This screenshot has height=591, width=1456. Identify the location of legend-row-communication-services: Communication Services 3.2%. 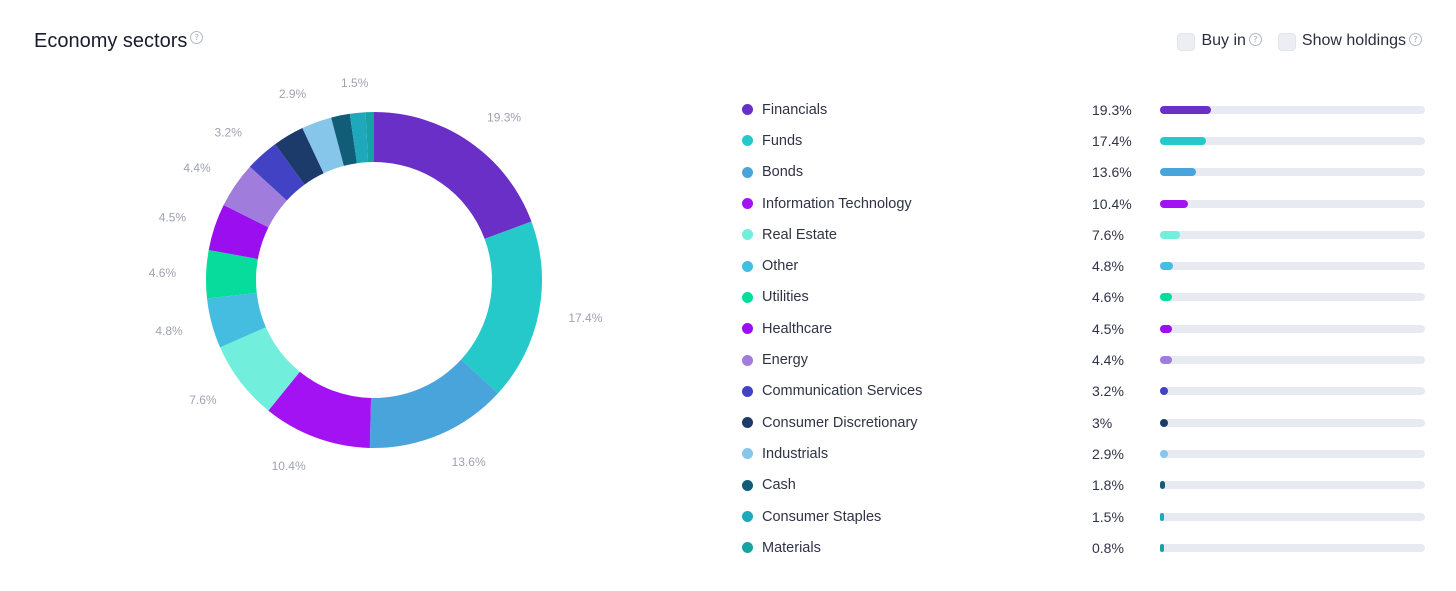
(1084, 391).